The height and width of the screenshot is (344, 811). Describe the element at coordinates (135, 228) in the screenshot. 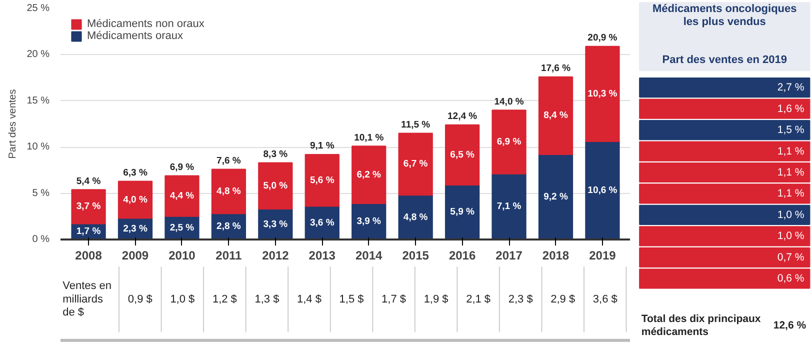

I see `data-label: 2,3 %` at that location.